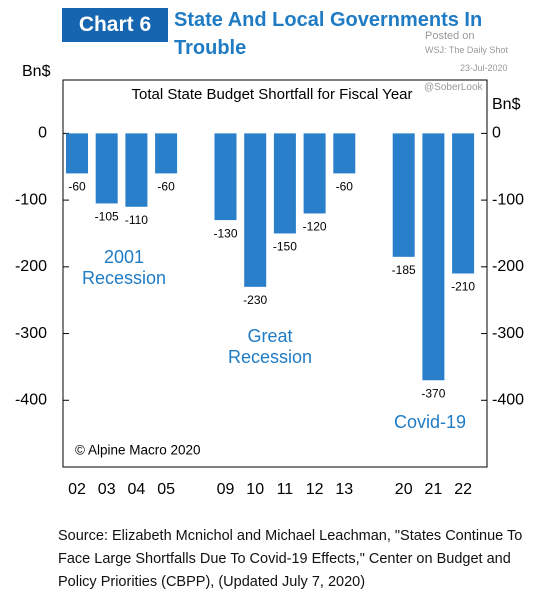 Image resolution: width=541 pixels, height=606 pixels. What do you see at coordinates (344, 489) in the screenshot?
I see `x-tick-label: 13` at bounding box center [344, 489].